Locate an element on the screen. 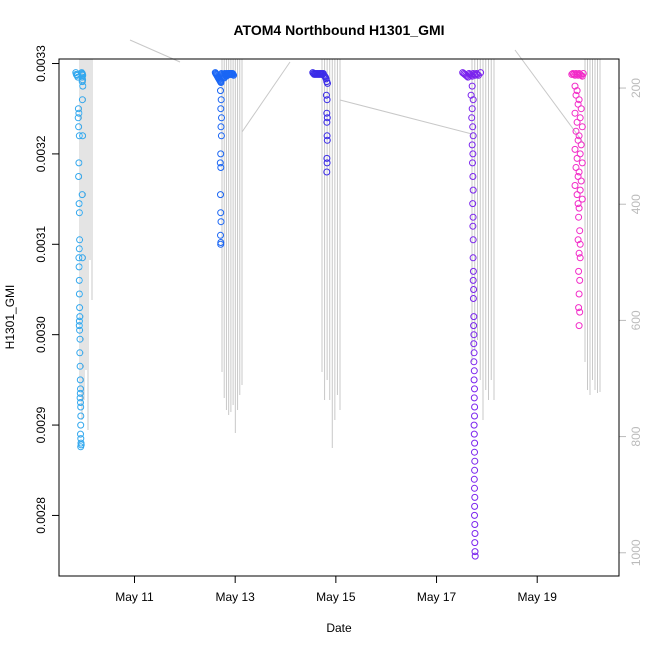  x-tick-label: May 17 is located at coordinates (437, 597).